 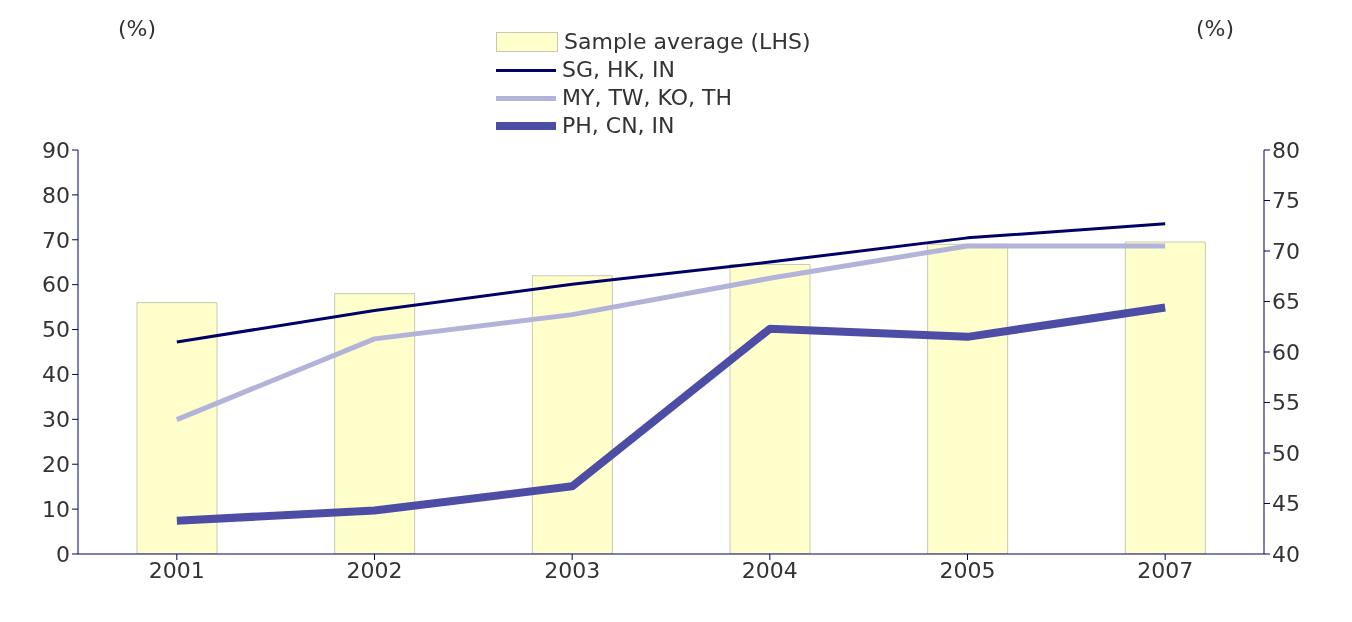 What do you see at coordinates (967, 570) in the screenshot?
I see `x-tick-label: 2005` at bounding box center [967, 570].